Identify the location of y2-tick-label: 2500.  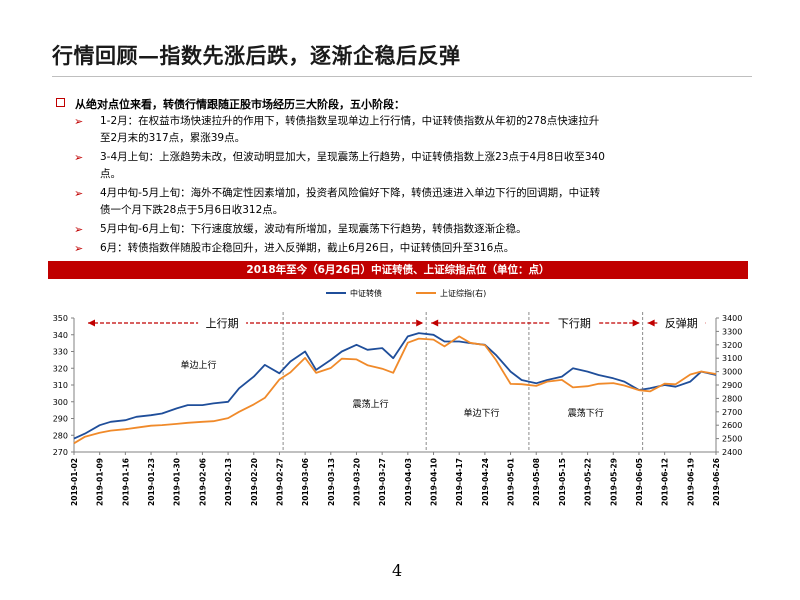
(732, 439).